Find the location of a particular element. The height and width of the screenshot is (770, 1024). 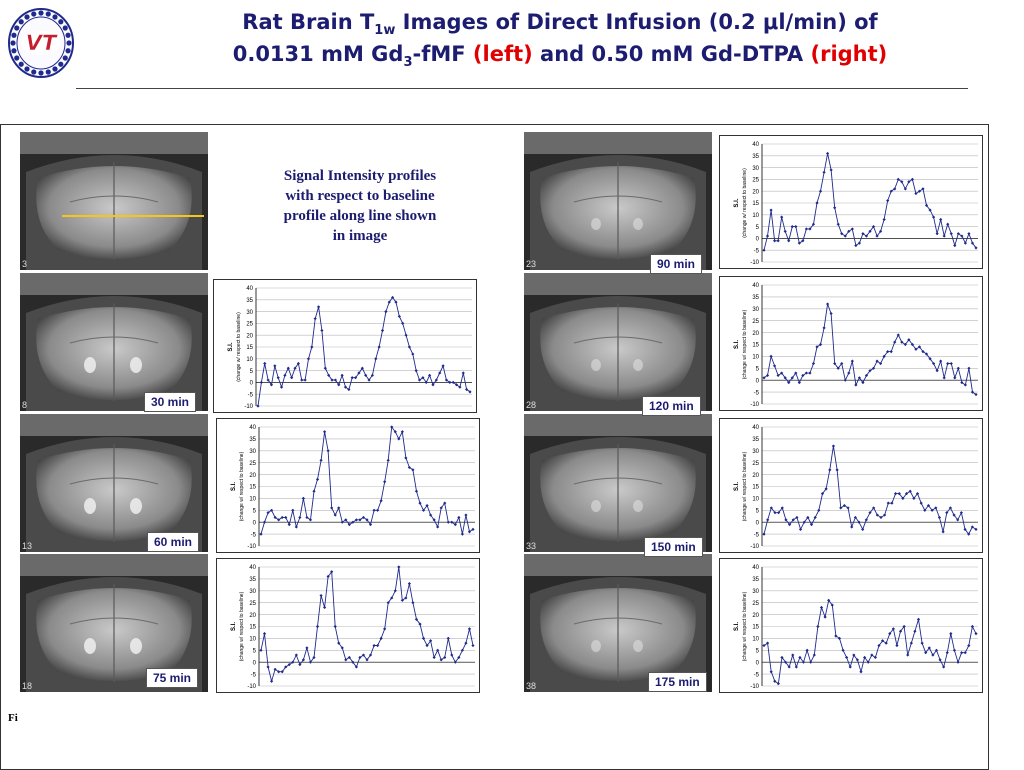

series-line is located at coordinates (870, 642).